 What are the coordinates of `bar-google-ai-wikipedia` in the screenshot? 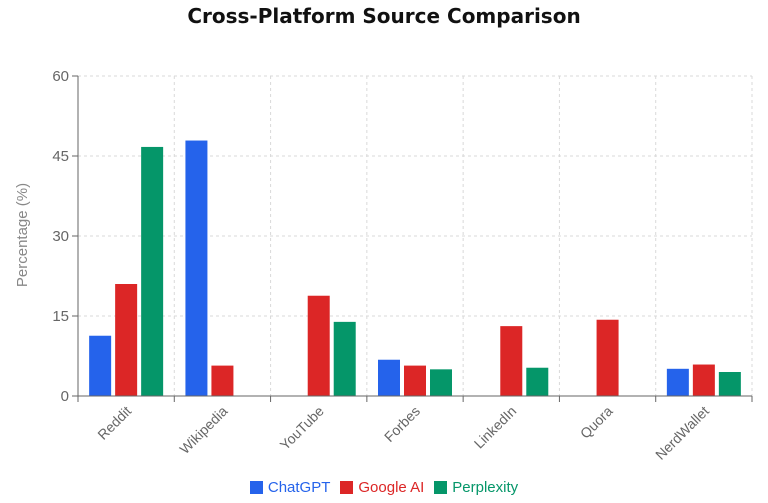 It's located at (222, 380).